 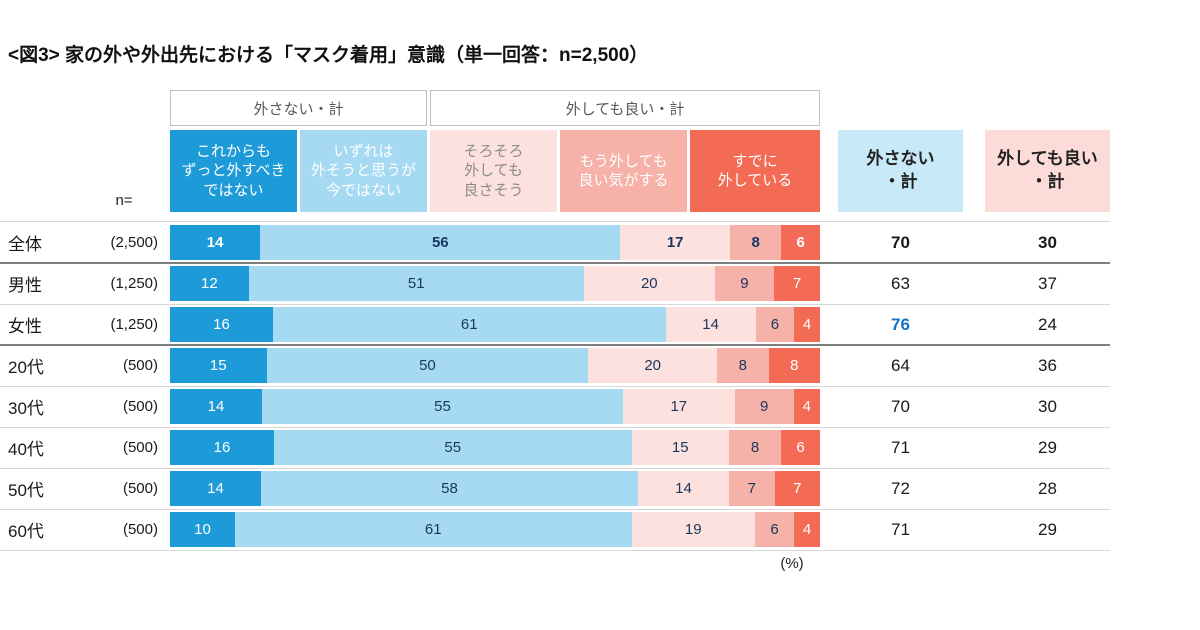 What do you see at coordinates (900, 365) in the screenshot?
I see `summary-keep-on-total: 64` at bounding box center [900, 365].